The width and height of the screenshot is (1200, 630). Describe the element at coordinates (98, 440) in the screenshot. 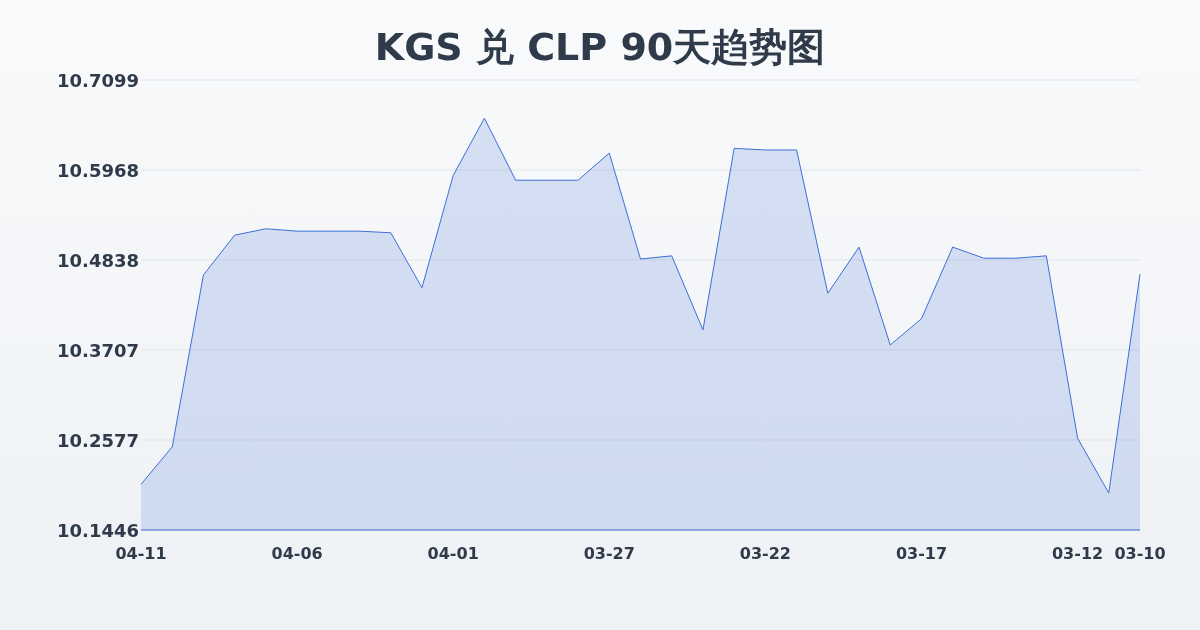

I see `y-tick-label: 10.2577` at that location.